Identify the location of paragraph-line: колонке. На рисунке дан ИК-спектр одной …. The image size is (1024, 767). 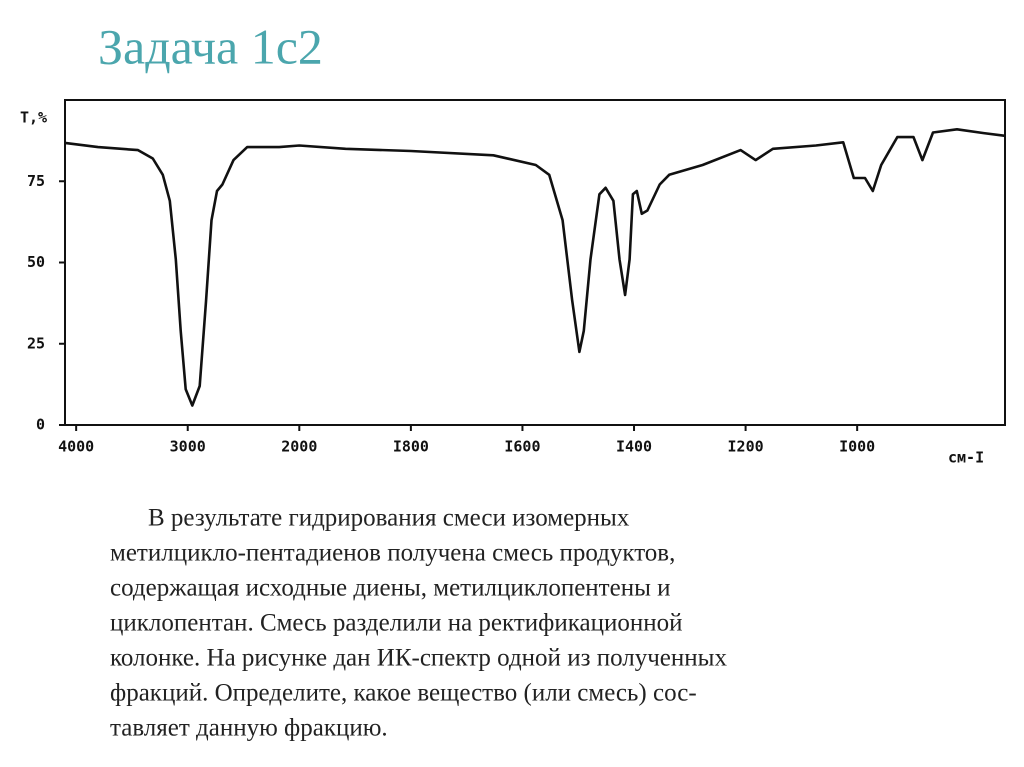
(418, 658).